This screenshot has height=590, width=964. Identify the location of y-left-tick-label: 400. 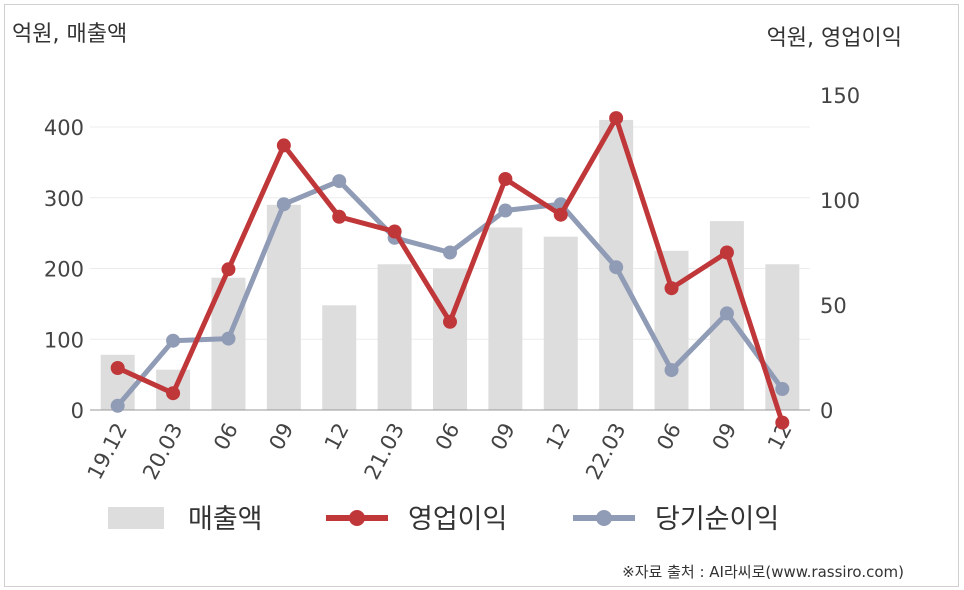
(64, 128).